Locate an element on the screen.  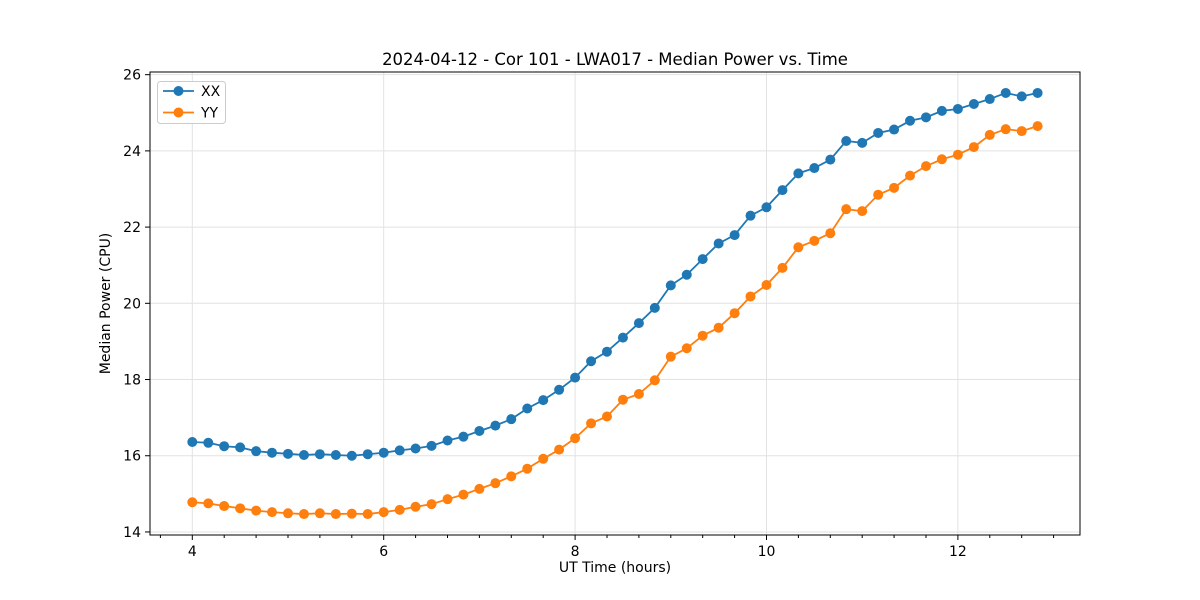
legend-label: XX is located at coordinates (211, 92).